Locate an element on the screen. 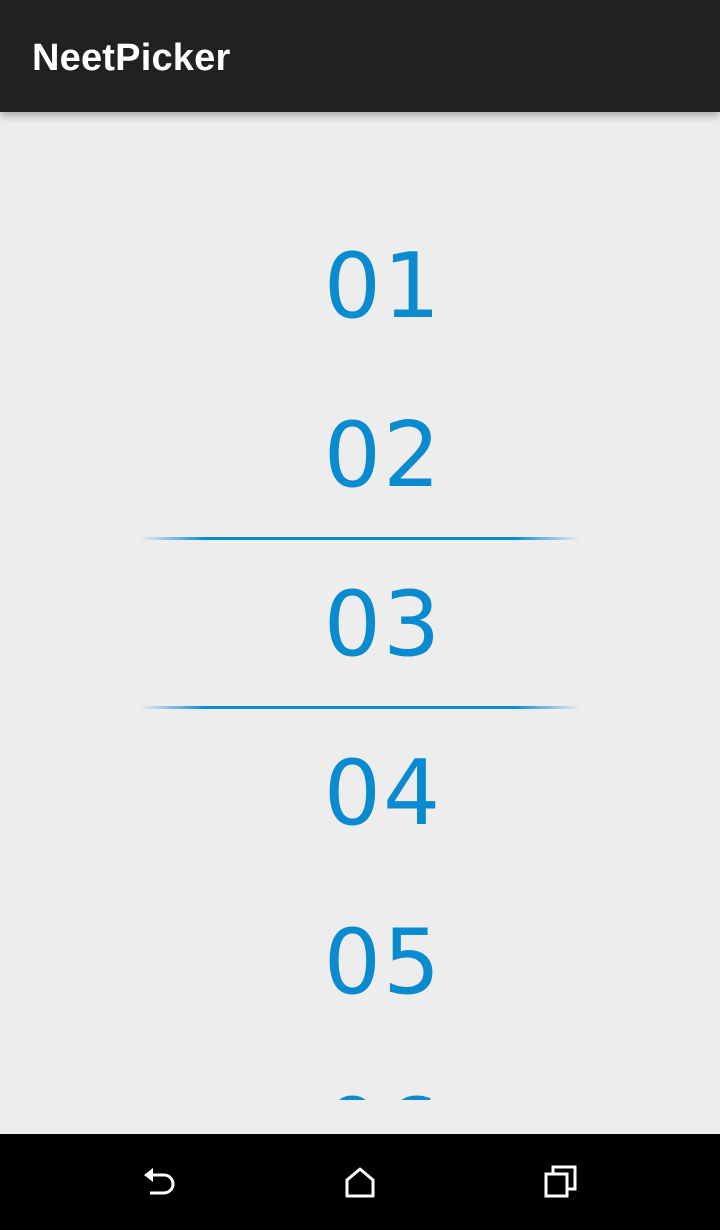  app-title: NeetPicker is located at coordinates (131, 58).